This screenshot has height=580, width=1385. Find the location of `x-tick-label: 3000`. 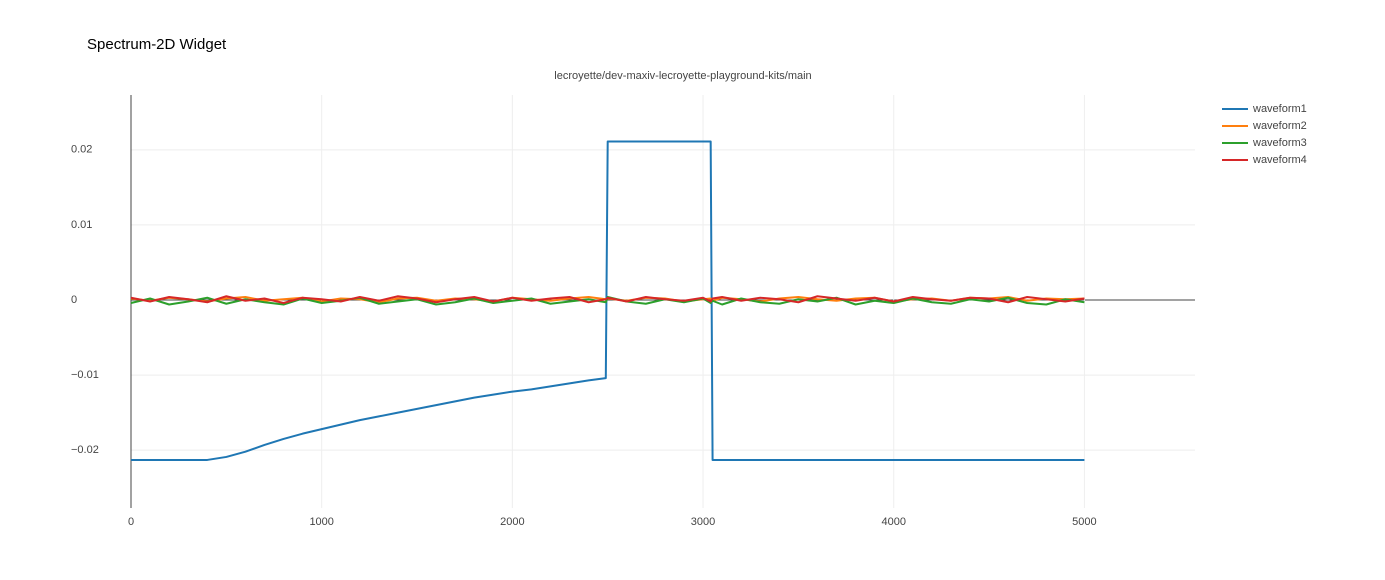

x-tick-label: 3000 is located at coordinates (703, 522).